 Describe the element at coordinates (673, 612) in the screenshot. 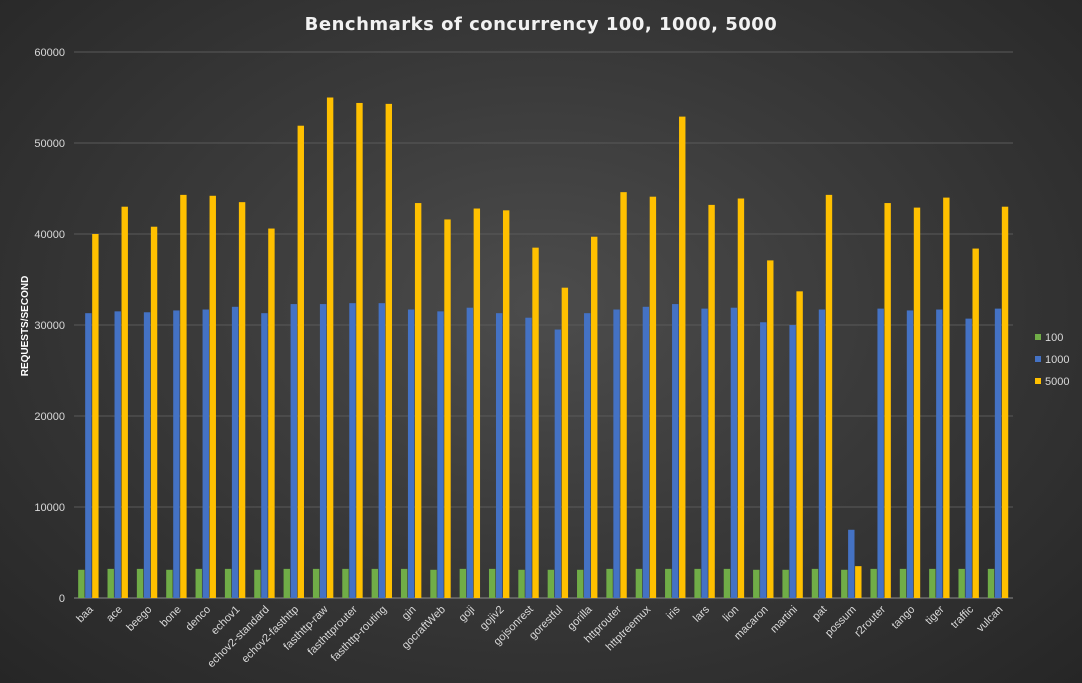

I see `x-tick-label: iris` at that location.